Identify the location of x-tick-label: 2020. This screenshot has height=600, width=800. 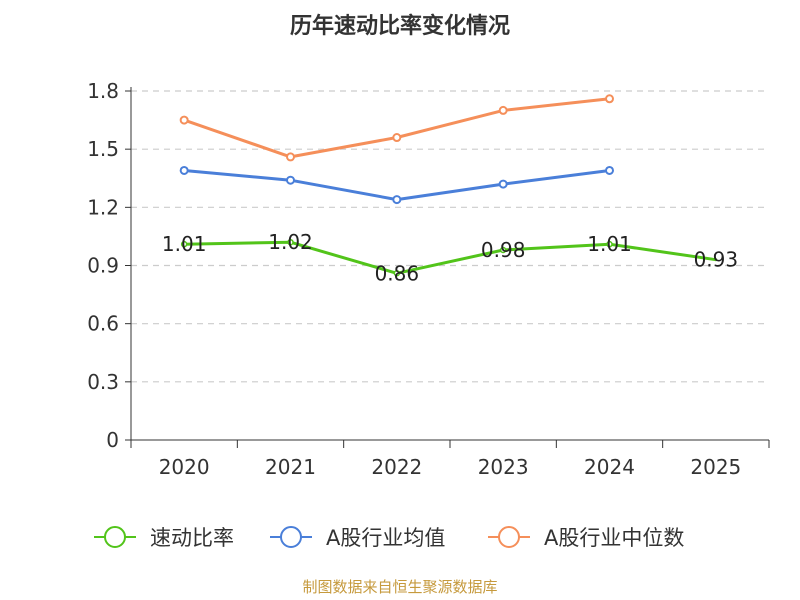
(184, 467).